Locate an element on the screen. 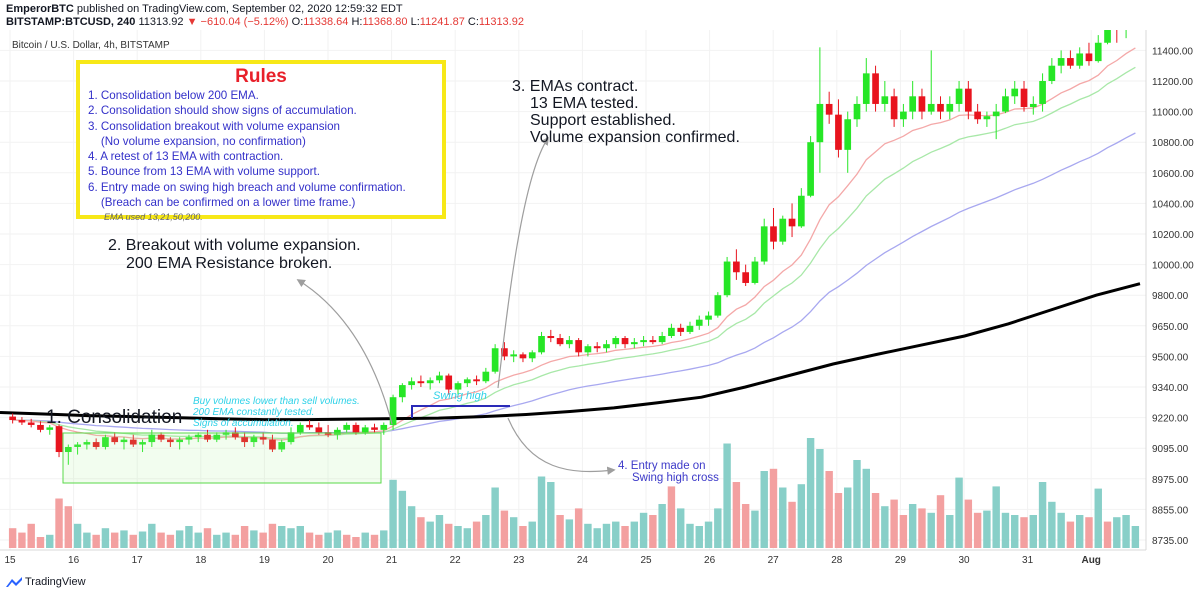 This screenshot has height=595, width=1200. y-tick-label: 10800.00 is located at coordinates (1173, 143).